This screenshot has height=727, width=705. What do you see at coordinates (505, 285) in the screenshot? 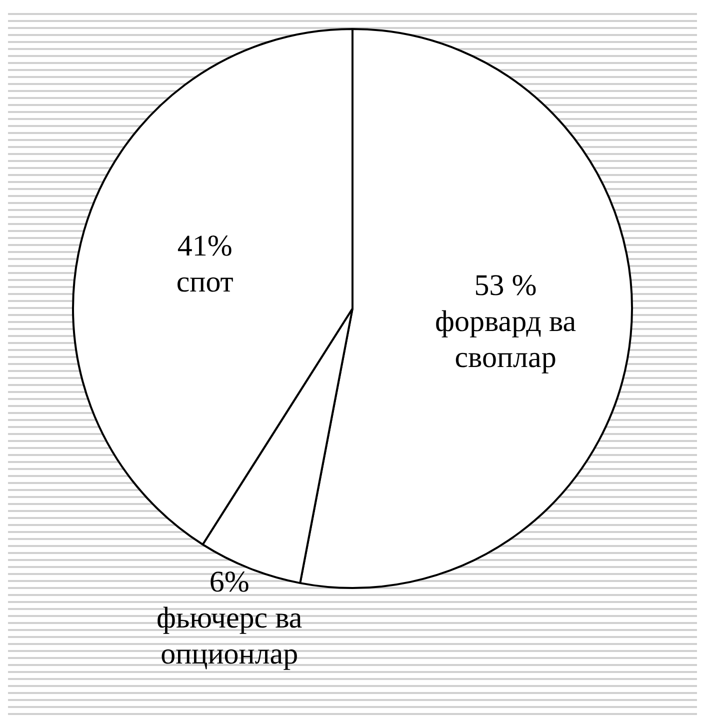
I see `data-label: 53 %` at bounding box center [505, 285].